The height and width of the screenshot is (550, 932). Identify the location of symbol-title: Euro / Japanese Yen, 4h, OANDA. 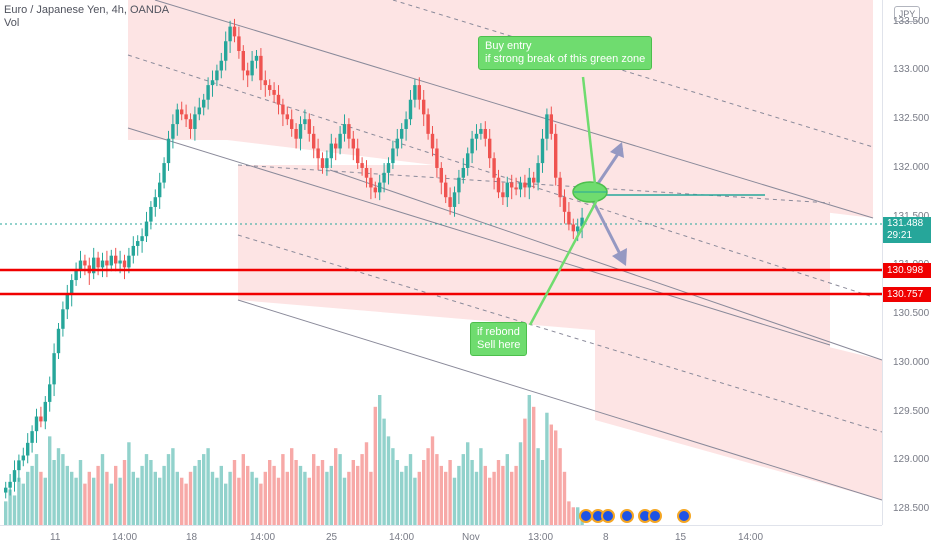
(87, 10).